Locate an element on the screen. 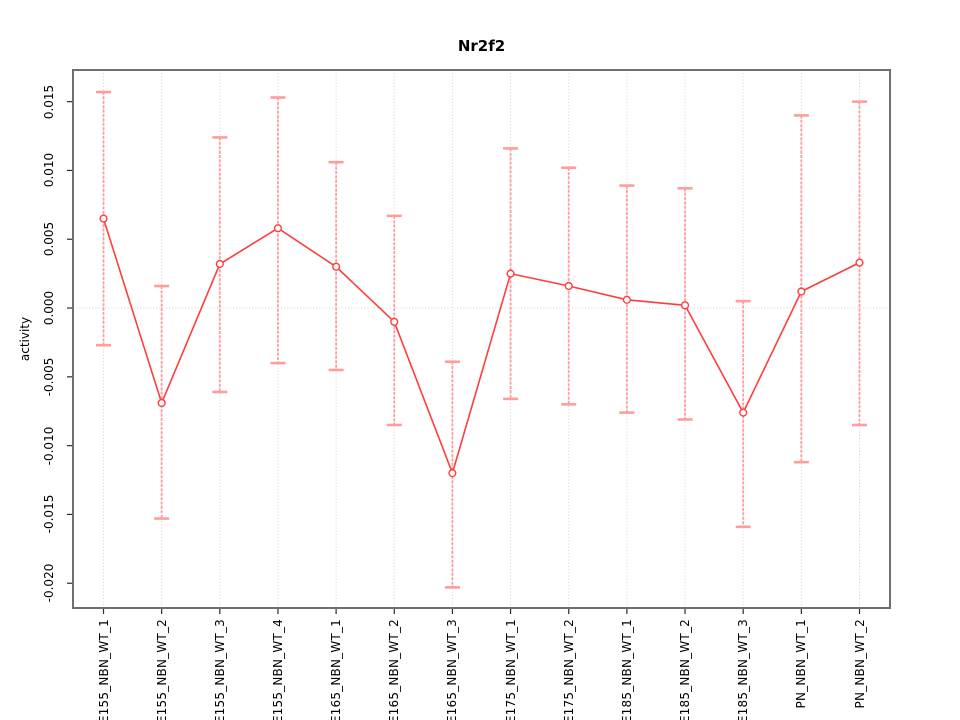  y-tick-label: 0.010 is located at coordinates (49, 170).